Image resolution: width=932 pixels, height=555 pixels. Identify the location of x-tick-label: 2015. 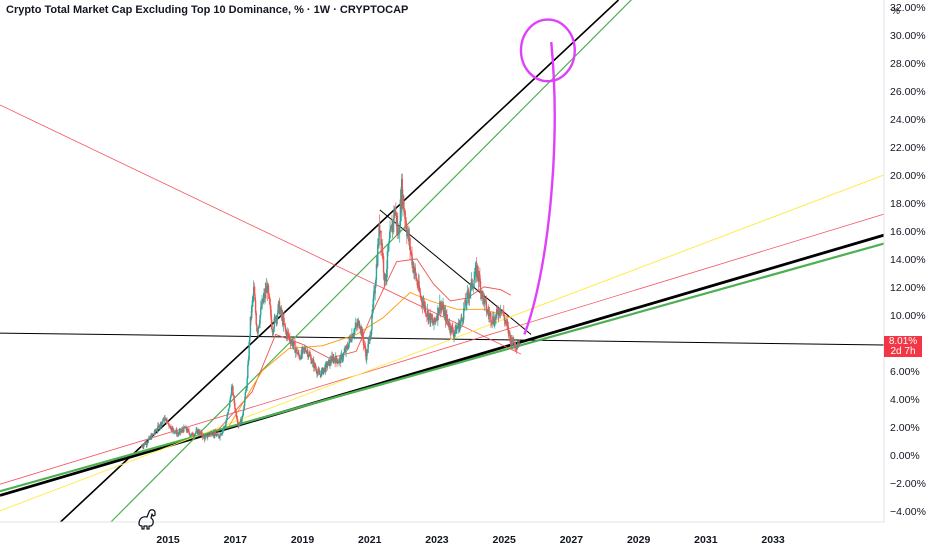
(168, 540).